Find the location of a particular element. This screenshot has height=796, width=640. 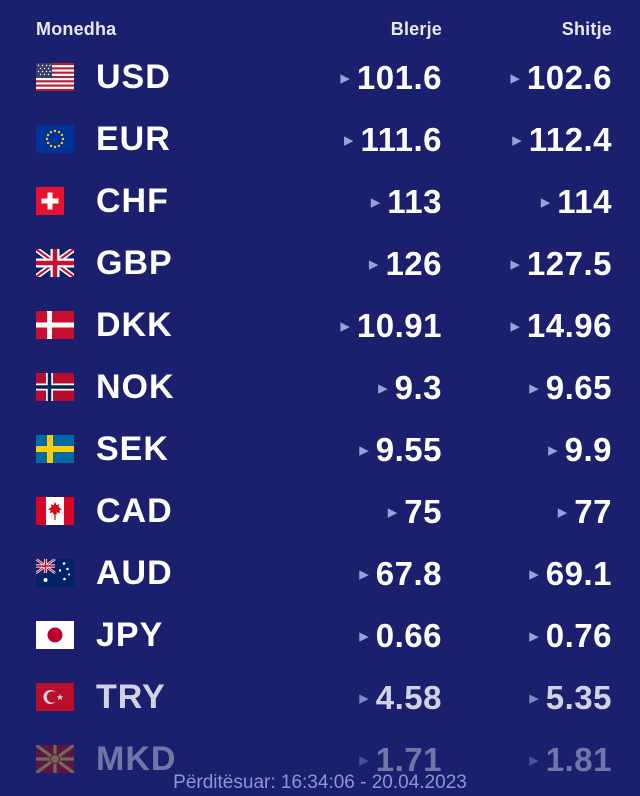

buy-cell: ▸ 75 is located at coordinates (415, 511).